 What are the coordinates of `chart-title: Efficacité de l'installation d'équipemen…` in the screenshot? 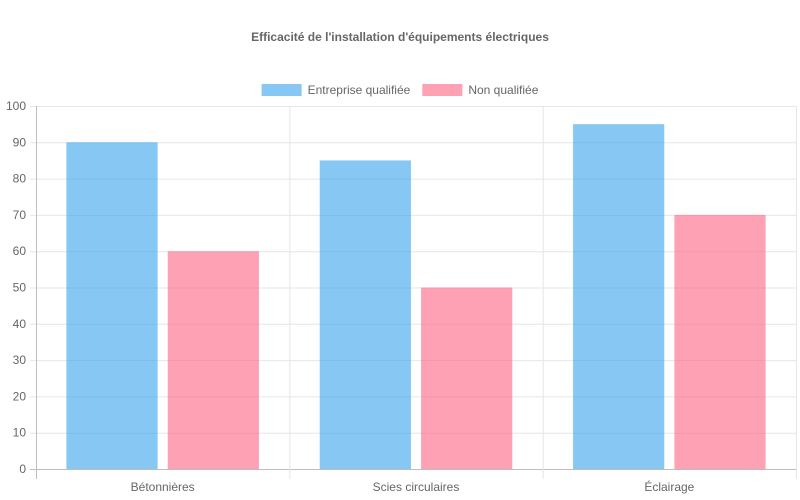 It's located at (400, 37).